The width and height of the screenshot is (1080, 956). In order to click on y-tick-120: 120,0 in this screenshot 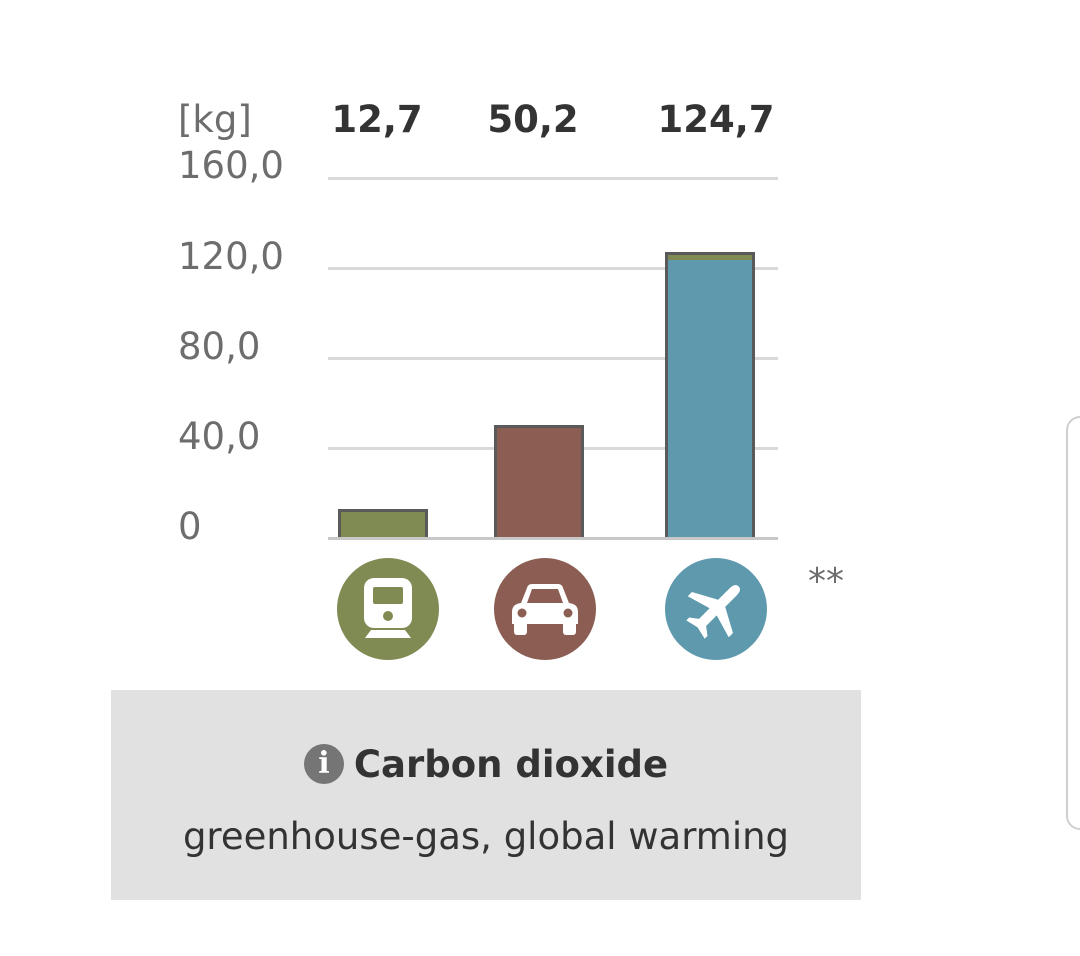, I will do `click(231, 256)`.